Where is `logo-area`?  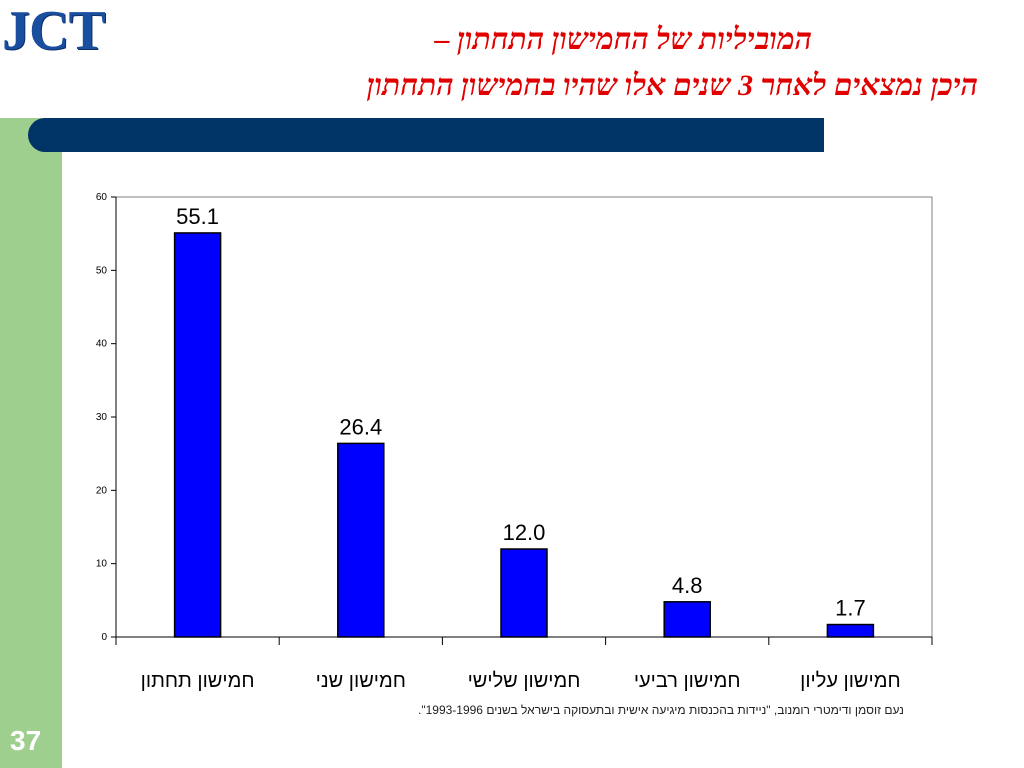 logo-area is located at coordinates (80, 59).